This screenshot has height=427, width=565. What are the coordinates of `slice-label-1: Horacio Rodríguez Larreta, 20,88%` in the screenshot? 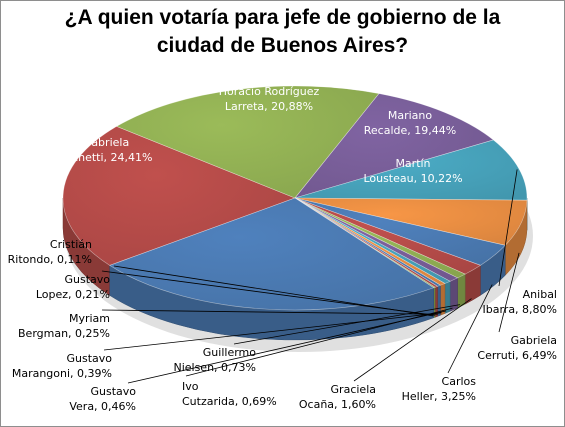 It's located at (269, 99).